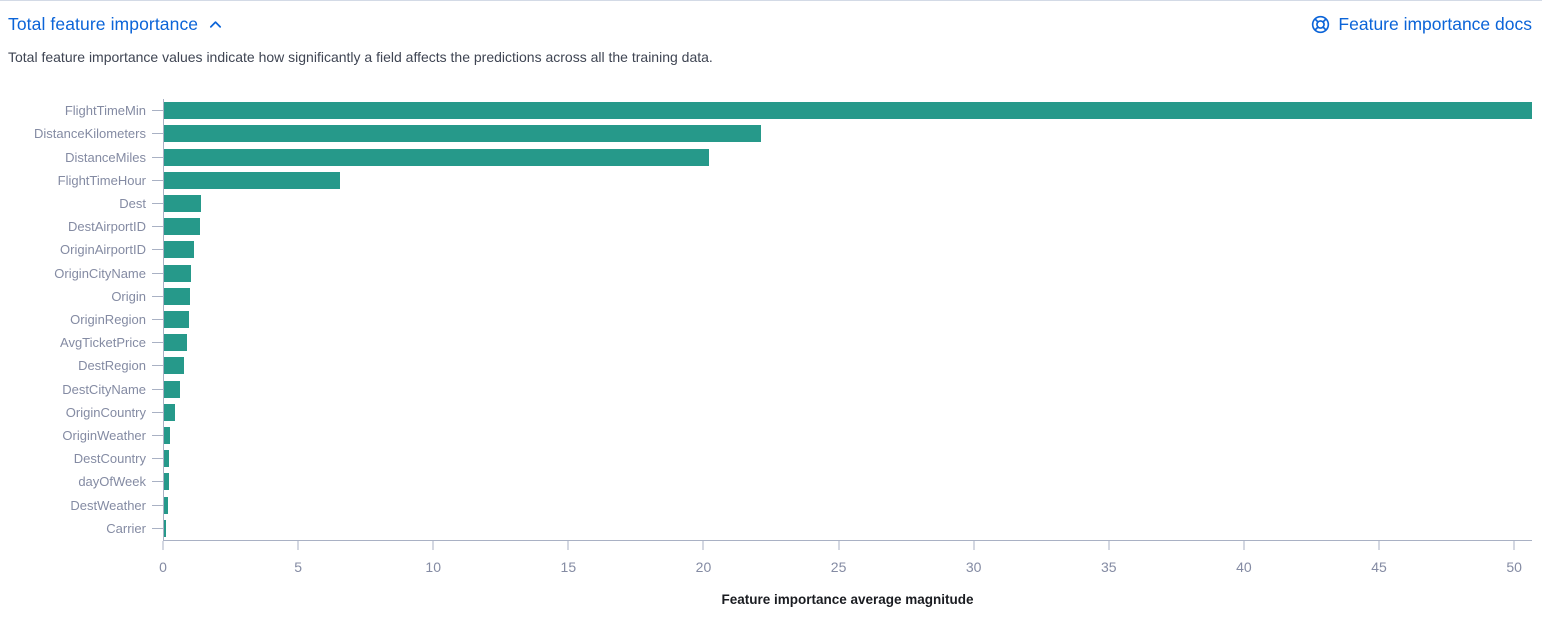 This screenshot has width=1542, height=618. I want to click on section-title: Total feature importance, so click(103, 24).